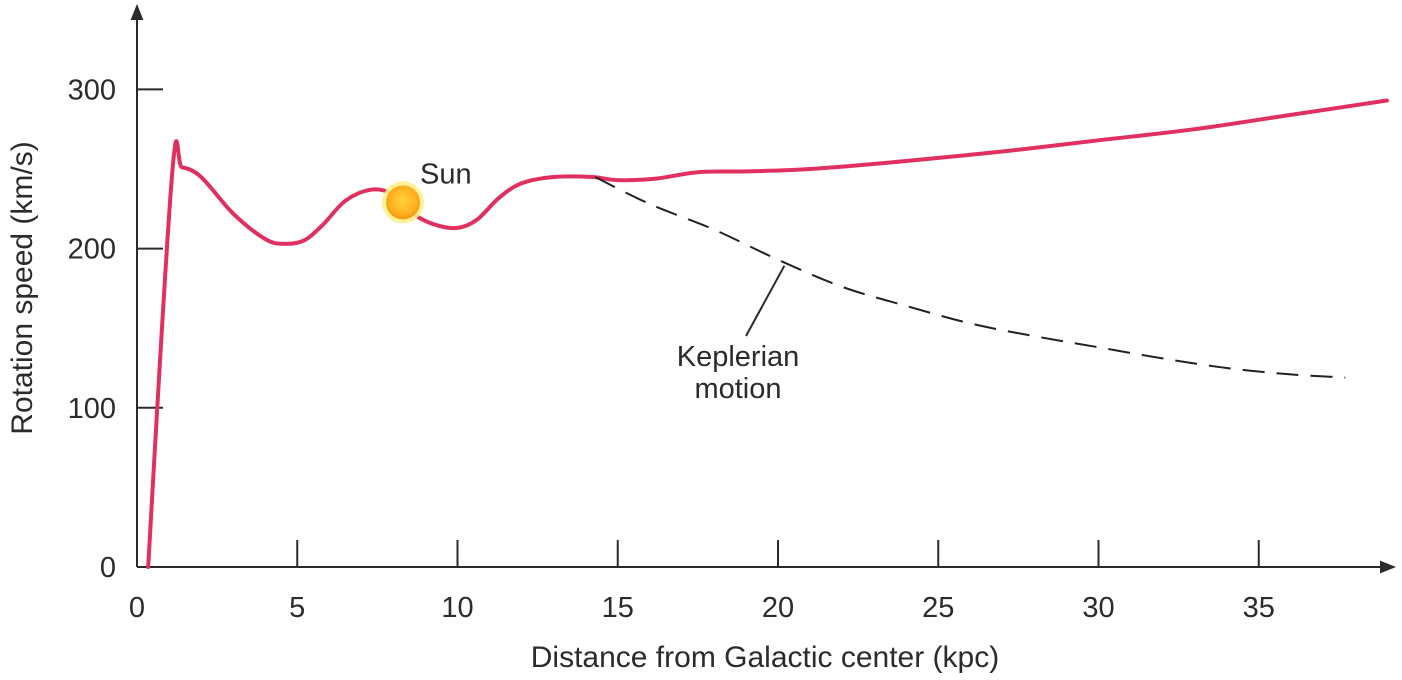  What do you see at coordinates (446, 174) in the screenshot?
I see `sun-label: Sun` at bounding box center [446, 174].